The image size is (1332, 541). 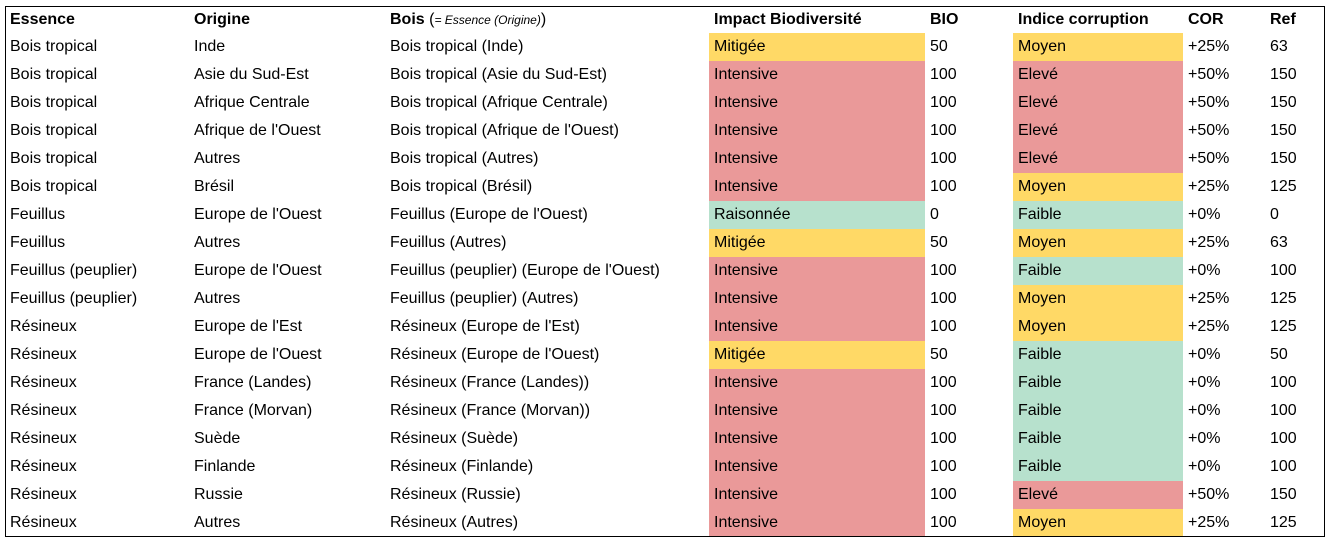 What do you see at coordinates (251, 74) in the screenshot?
I see `cell-origine: Asie du Sud-Est` at bounding box center [251, 74].